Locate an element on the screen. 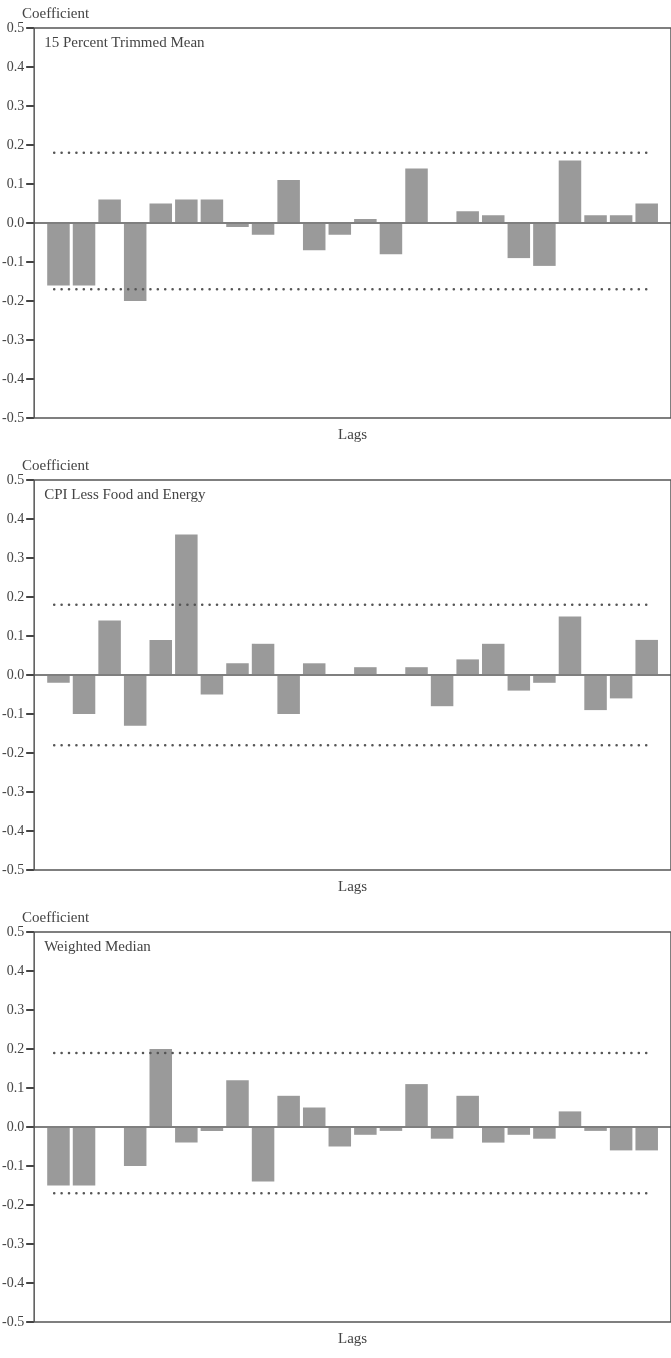  chart-title: 15 Percent Trimmed Mean is located at coordinates (125, 42).